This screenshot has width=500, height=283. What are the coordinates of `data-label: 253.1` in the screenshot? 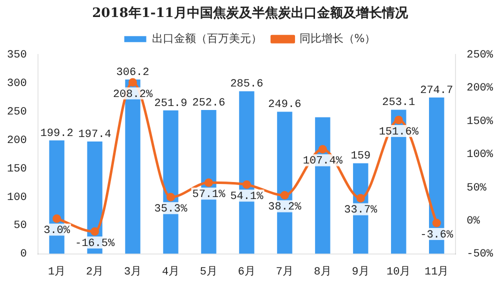 It's located at (399, 103).